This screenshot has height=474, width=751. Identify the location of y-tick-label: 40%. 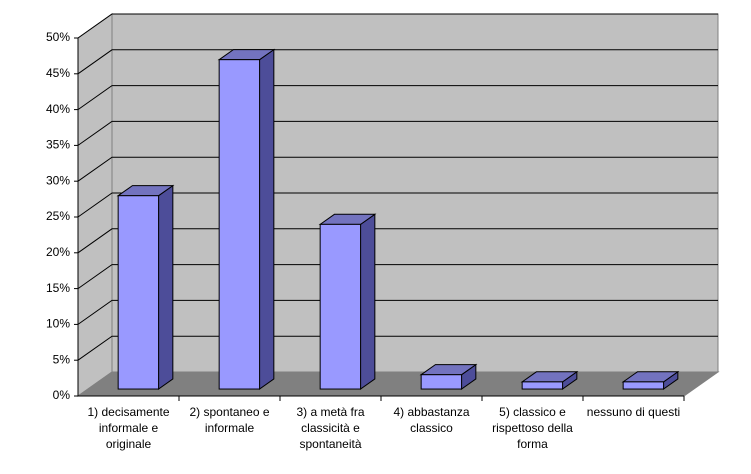
(58, 109).